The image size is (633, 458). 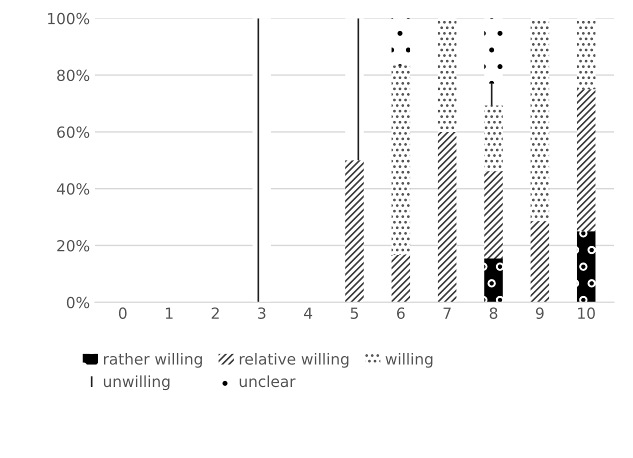 I want to click on x-tick-label: 9, so click(x=540, y=313).